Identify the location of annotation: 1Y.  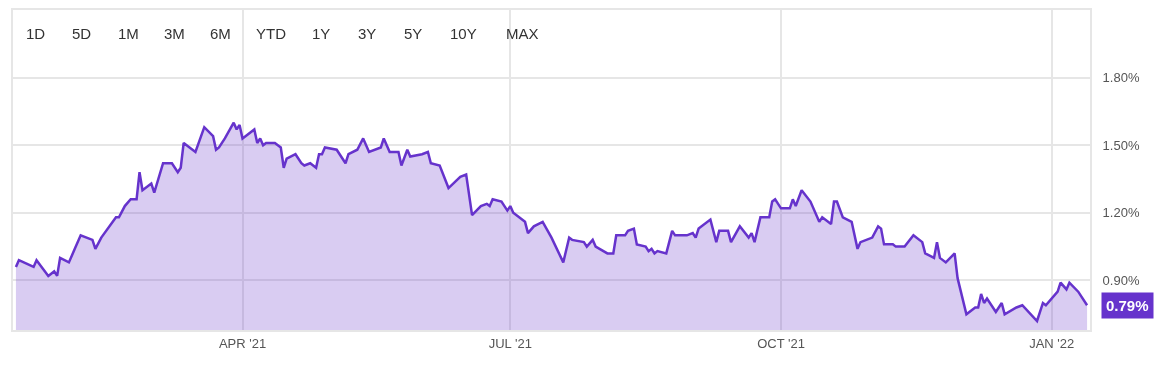
(321, 33).